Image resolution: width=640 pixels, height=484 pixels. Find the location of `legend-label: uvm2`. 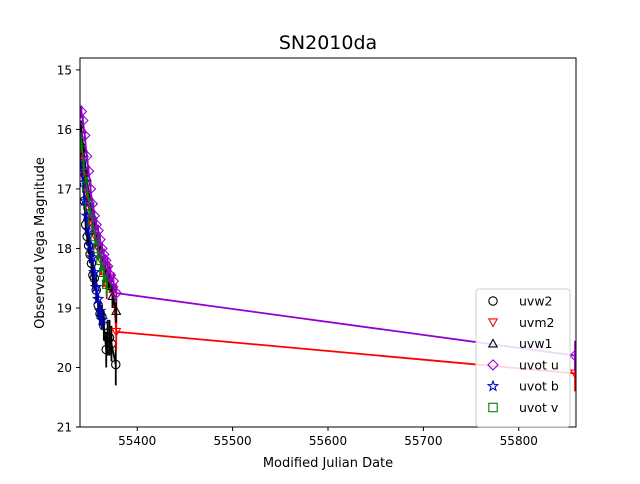

legend-label: uvm2 is located at coordinates (536, 322).